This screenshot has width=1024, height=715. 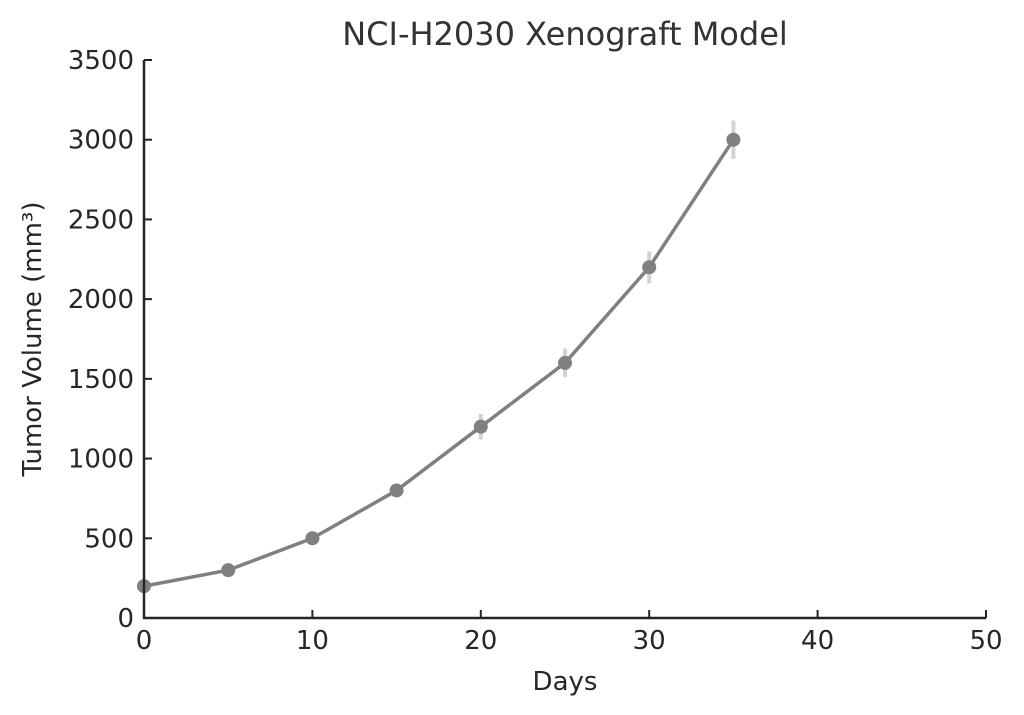 What do you see at coordinates (565, 682) in the screenshot?
I see `x-axis-label: Days` at bounding box center [565, 682].